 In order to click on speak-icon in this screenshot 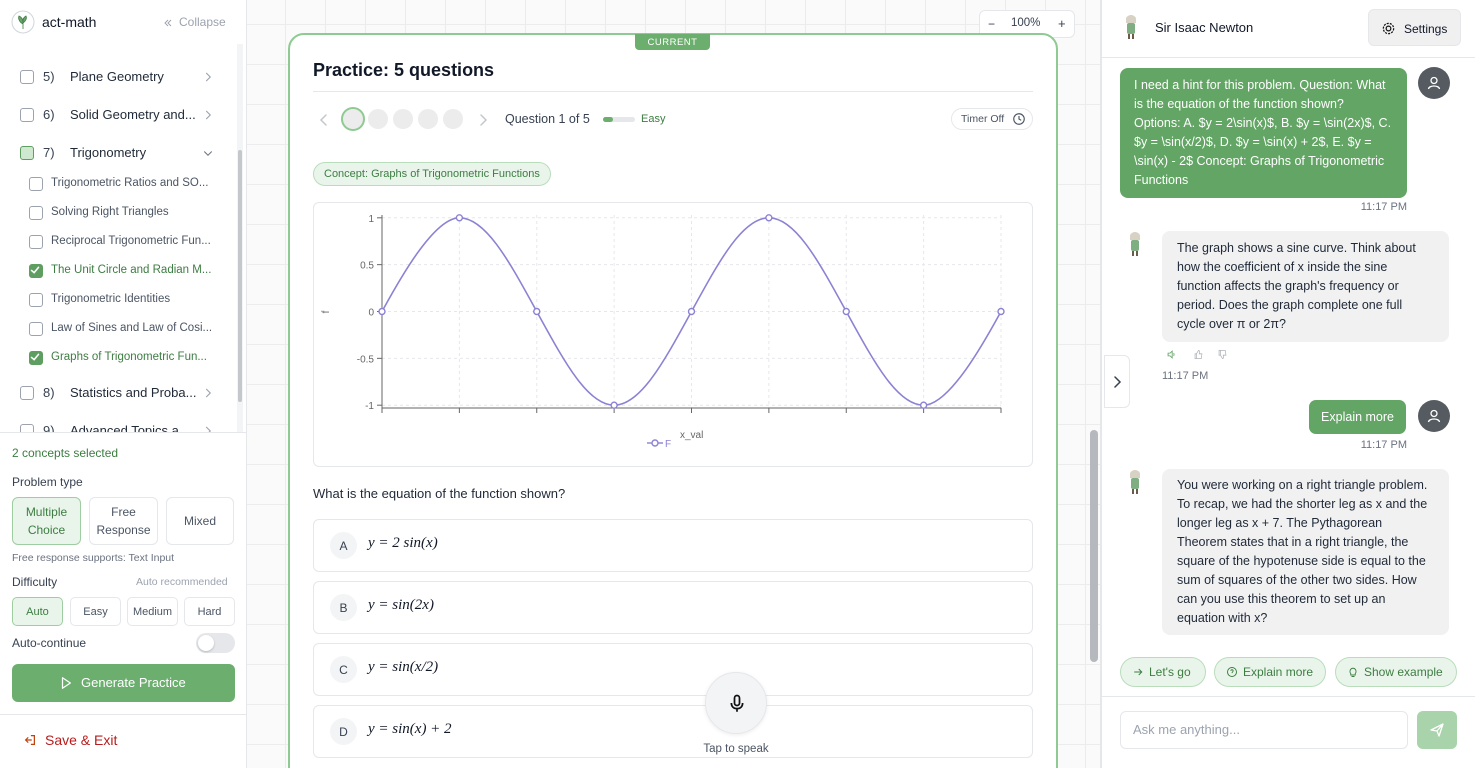, I will do `click(1171, 354)`.